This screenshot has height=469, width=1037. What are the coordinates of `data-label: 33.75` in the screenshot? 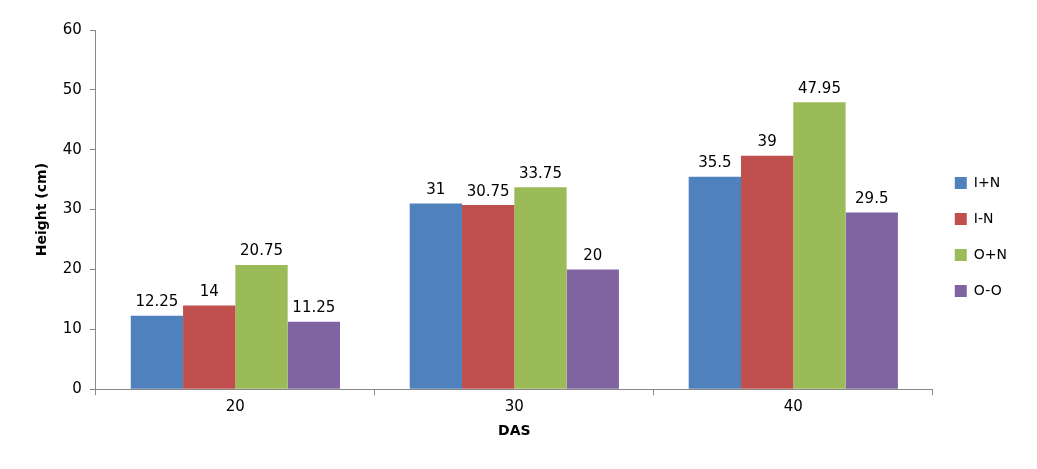 It's located at (540, 172).